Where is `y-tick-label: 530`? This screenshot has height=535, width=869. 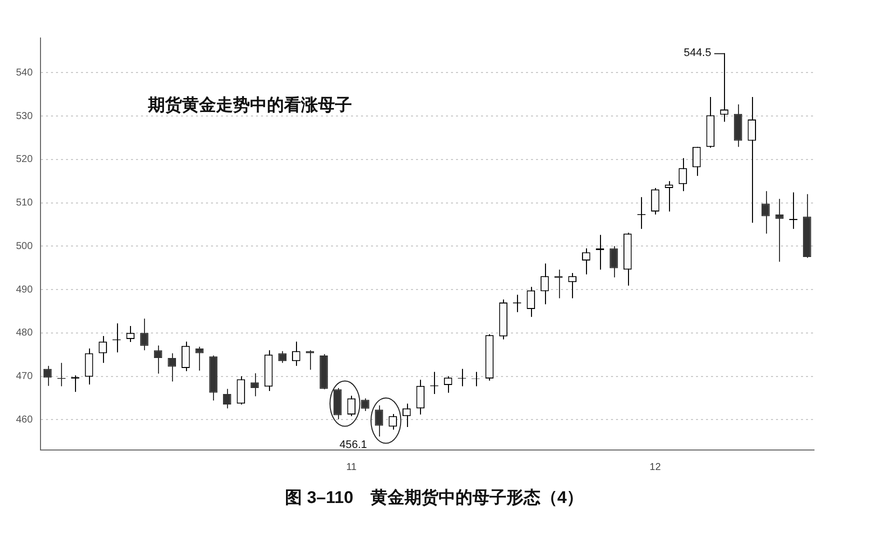
y-tick-label: 530 is located at coordinates (25, 116).